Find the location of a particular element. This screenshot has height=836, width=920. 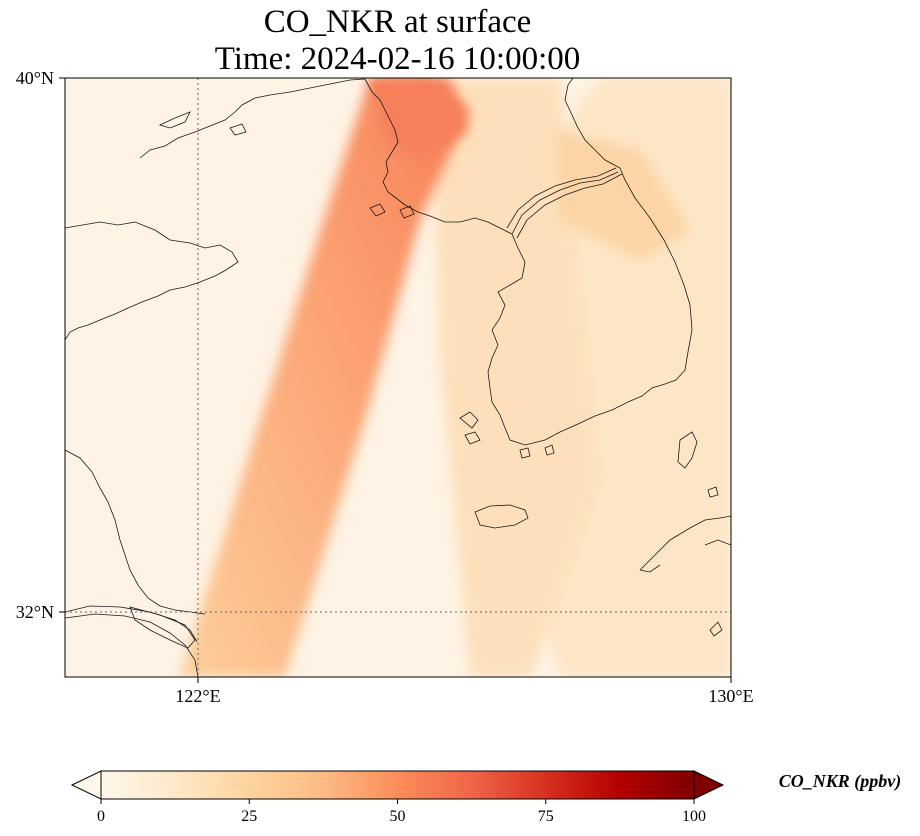

colorbar-title: CO_NKR (ppbv) is located at coordinates (840, 781).